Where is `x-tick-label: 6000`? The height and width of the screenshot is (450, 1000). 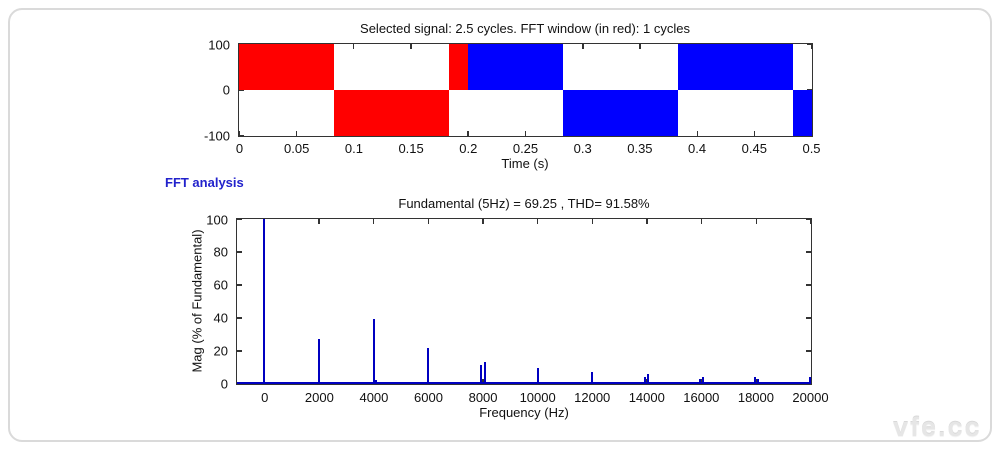 x-tick-label: 6000 is located at coordinates (428, 397).